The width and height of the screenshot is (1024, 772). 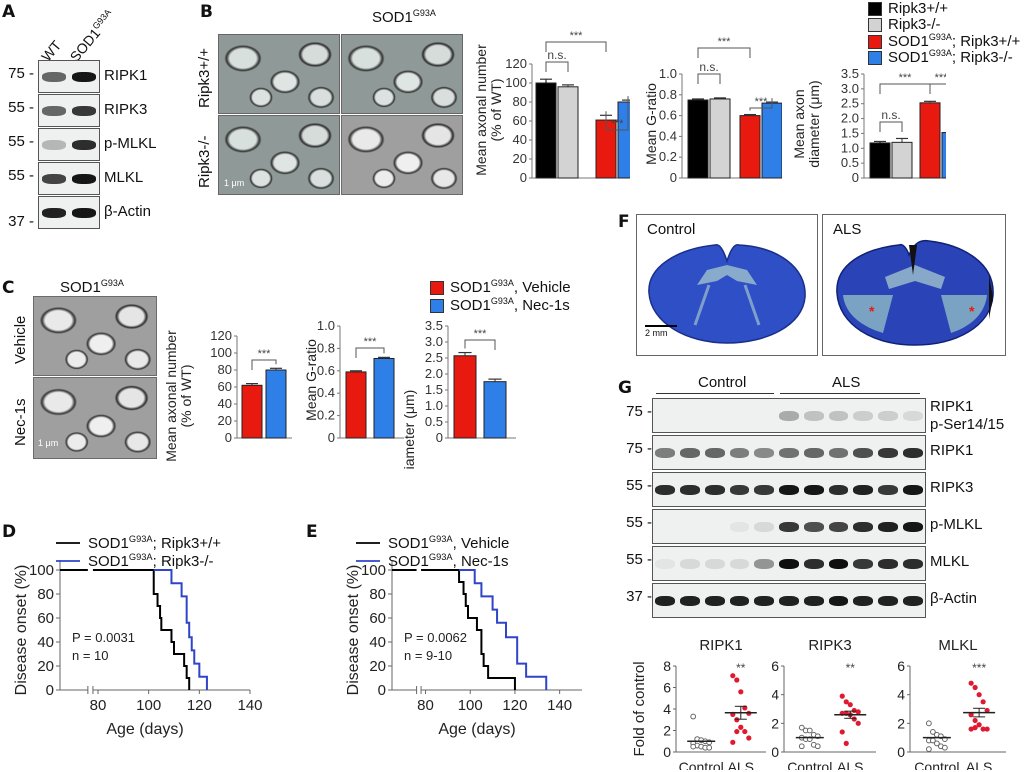 What do you see at coordinates (428, 655) in the screenshot?
I see `n-value: n = 9-10` at bounding box center [428, 655].